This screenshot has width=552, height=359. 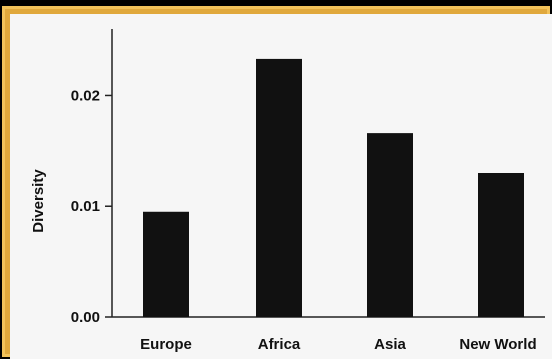 I want to click on bar-europe, so click(x=166, y=264).